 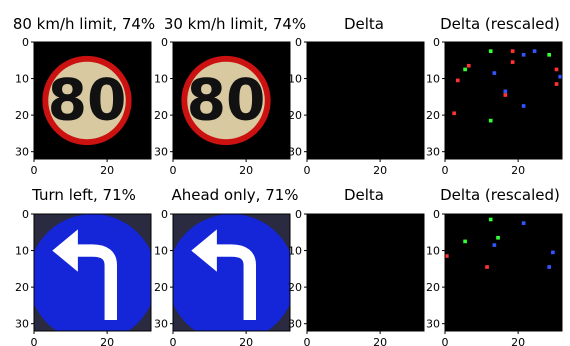 What do you see at coordinates (87, 101) in the screenshot?
I see `sign-digits: 80` at bounding box center [87, 101].